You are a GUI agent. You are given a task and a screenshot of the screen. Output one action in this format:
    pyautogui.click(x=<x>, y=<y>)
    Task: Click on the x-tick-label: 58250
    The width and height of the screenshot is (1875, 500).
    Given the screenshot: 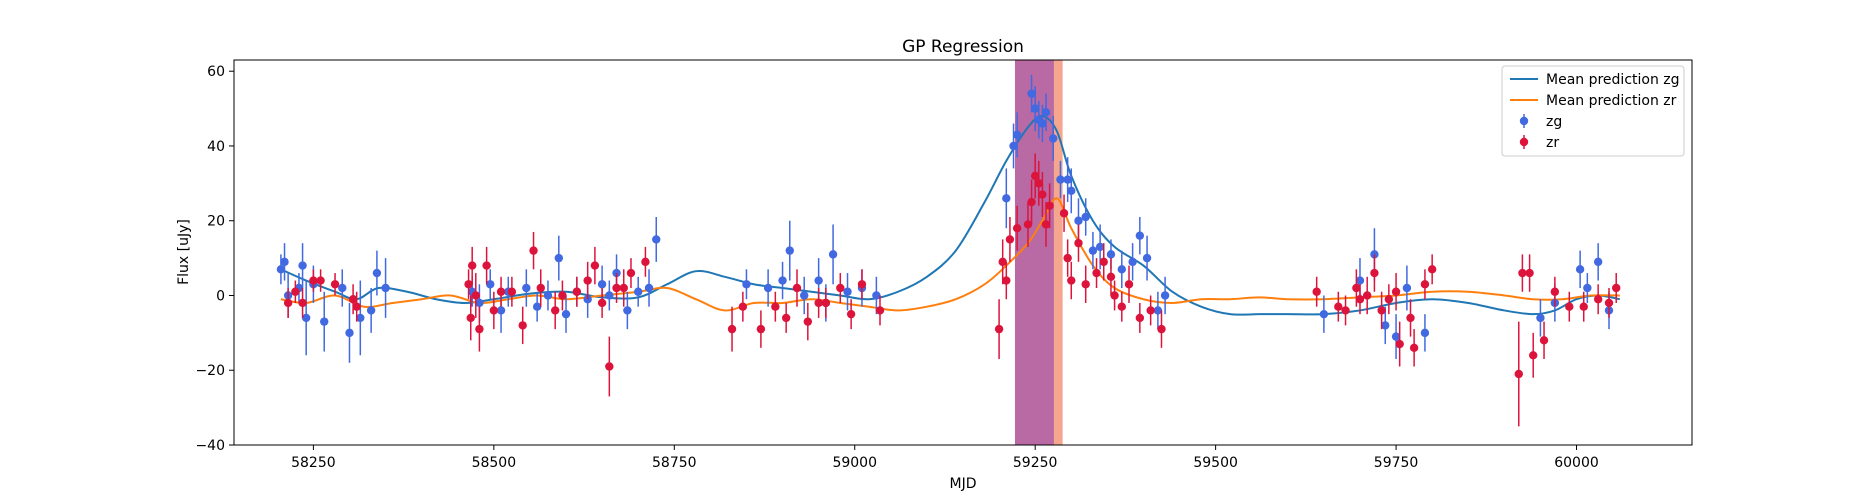 What is the action you would take?
    pyautogui.click(x=313, y=463)
    